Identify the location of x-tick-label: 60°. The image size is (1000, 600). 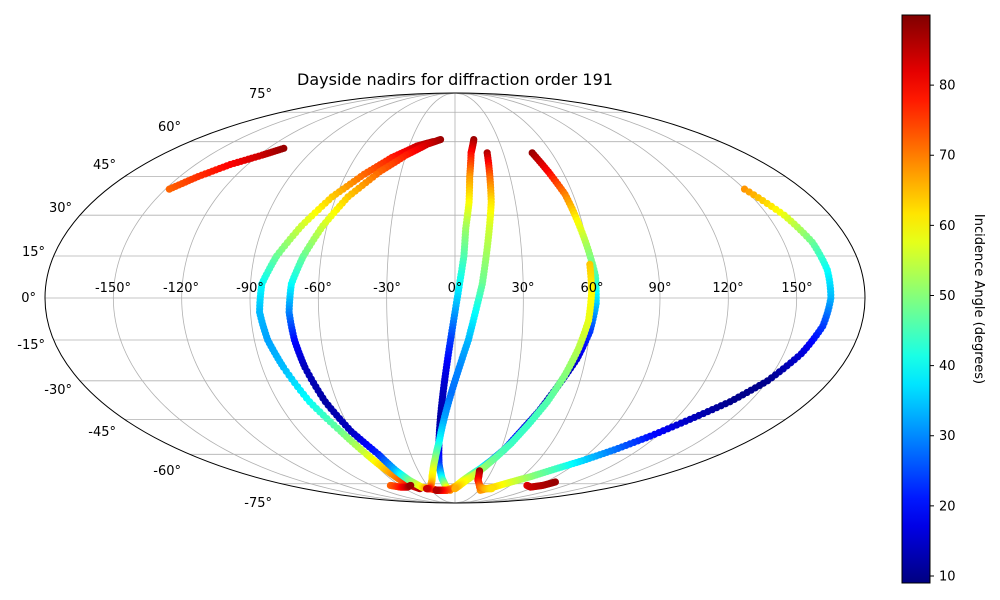
(591, 288).